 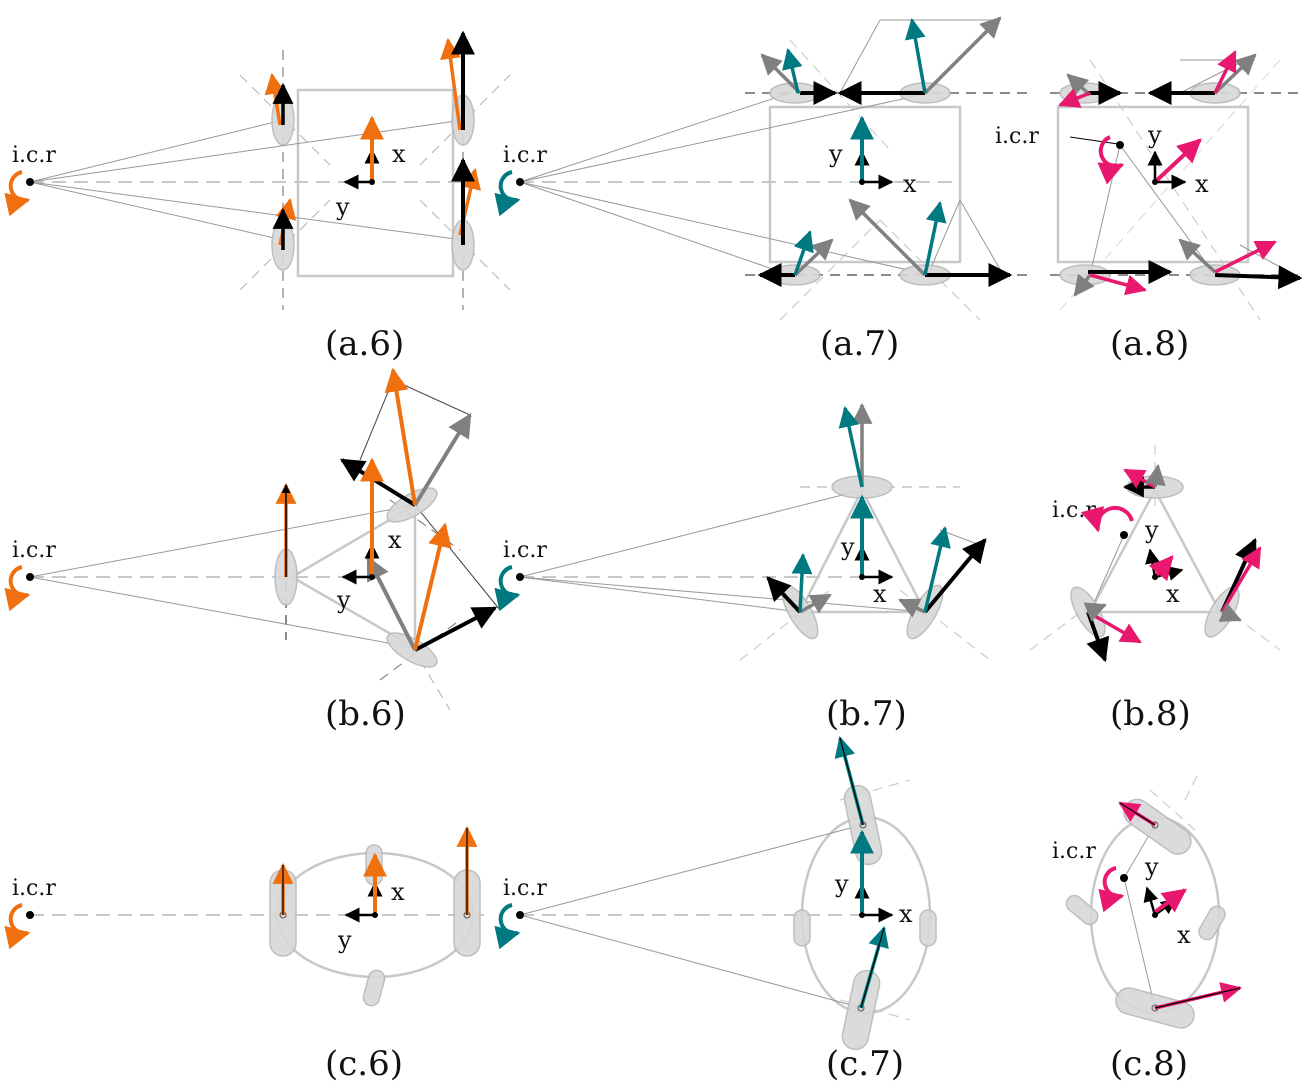 What do you see at coordinates (1147, 926) in the screenshot?
I see `panel-c8: x y i.c.r (c.8)` at bounding box center [1147, 926].